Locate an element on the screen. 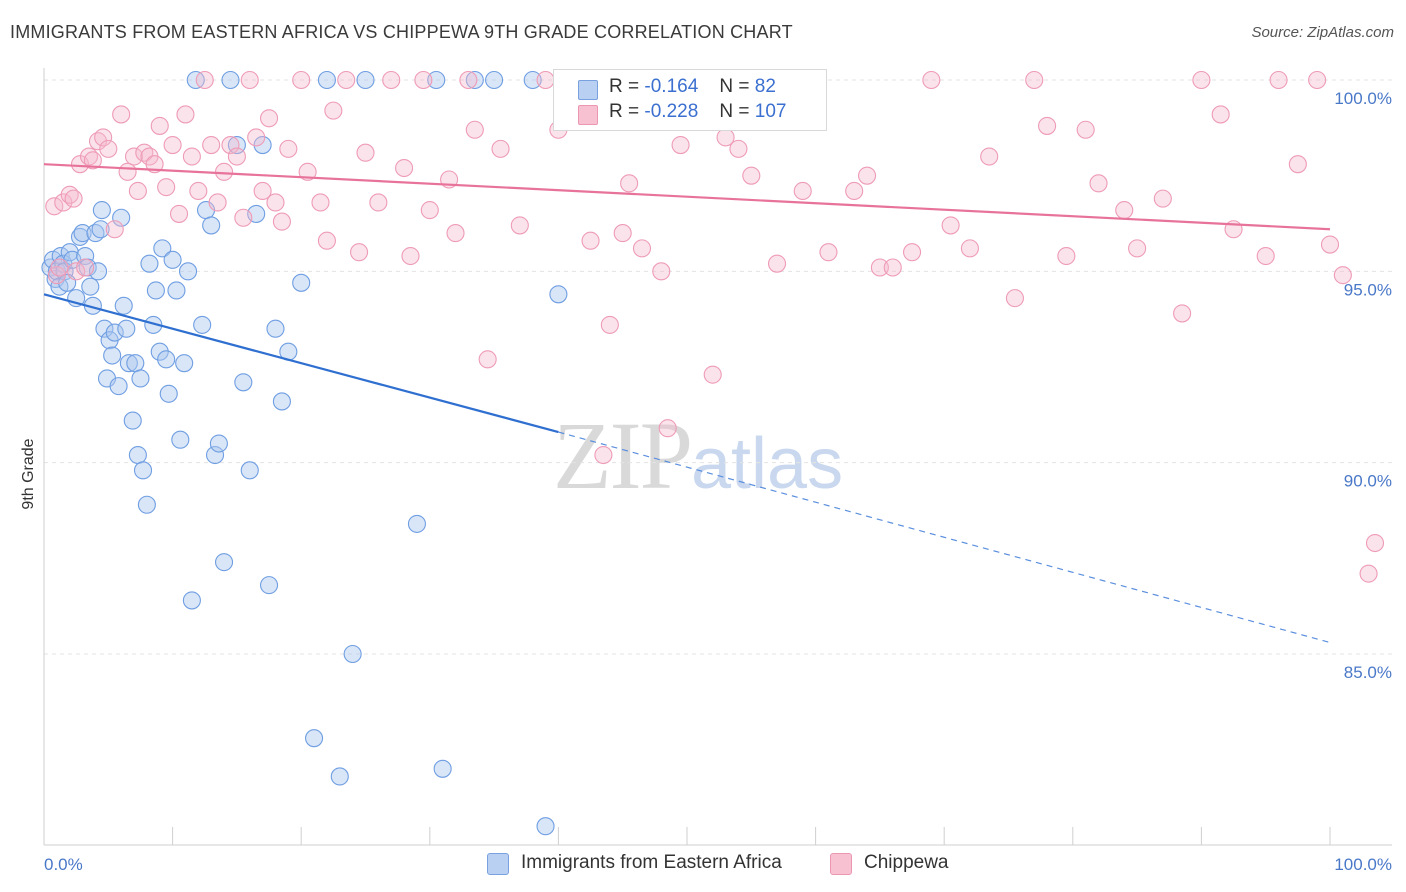  legend-n-value: 107 is located at coordinates (770, 111).